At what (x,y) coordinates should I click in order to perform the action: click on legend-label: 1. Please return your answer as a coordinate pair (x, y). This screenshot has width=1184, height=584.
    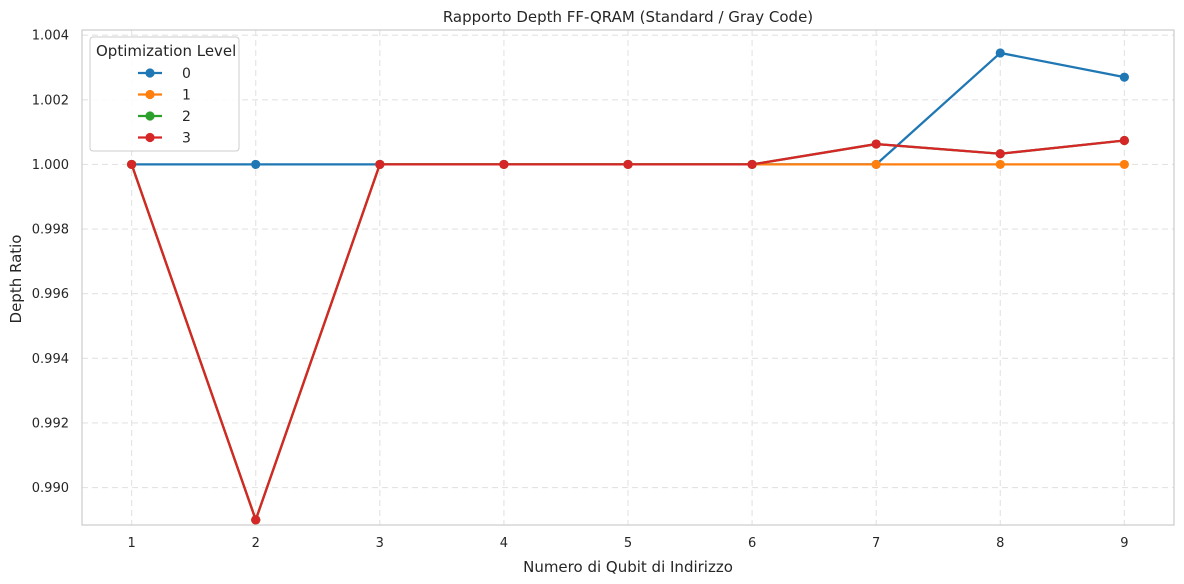
    Looking at the image, I should click on (186, 96).